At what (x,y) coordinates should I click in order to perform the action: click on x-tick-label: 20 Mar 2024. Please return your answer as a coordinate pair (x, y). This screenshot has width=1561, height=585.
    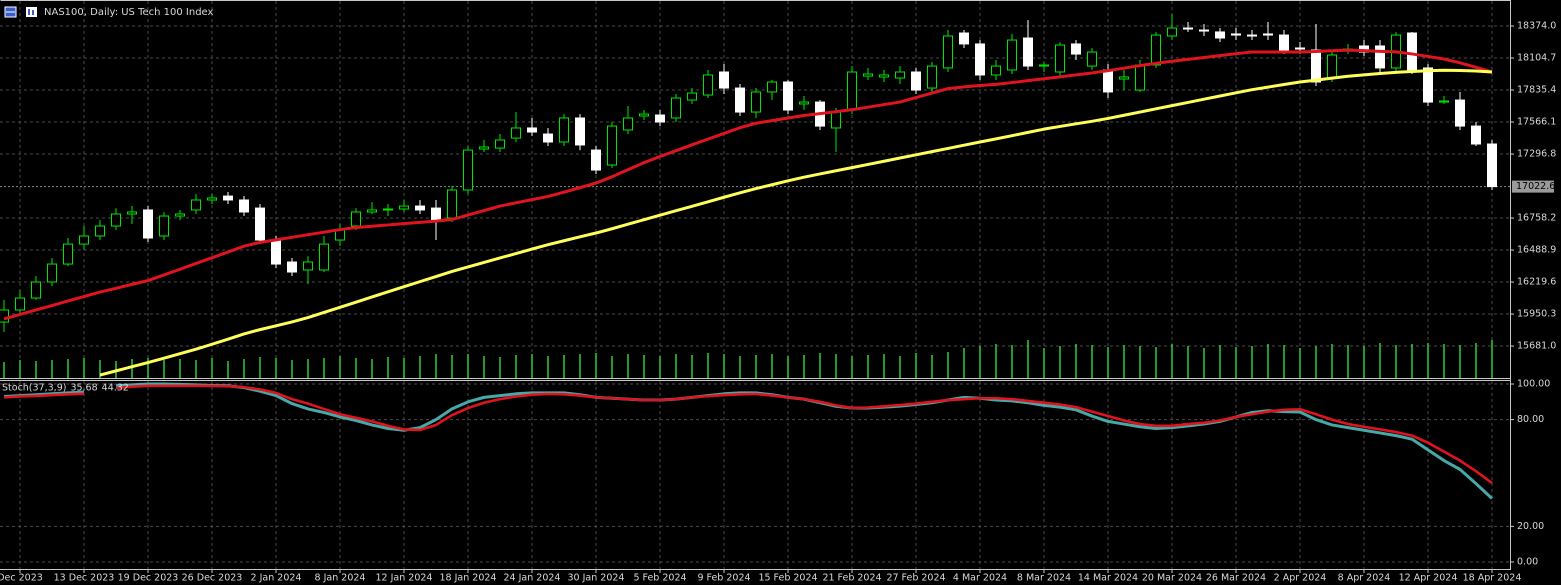
    Looking at the image, I should click on (1172, 578).